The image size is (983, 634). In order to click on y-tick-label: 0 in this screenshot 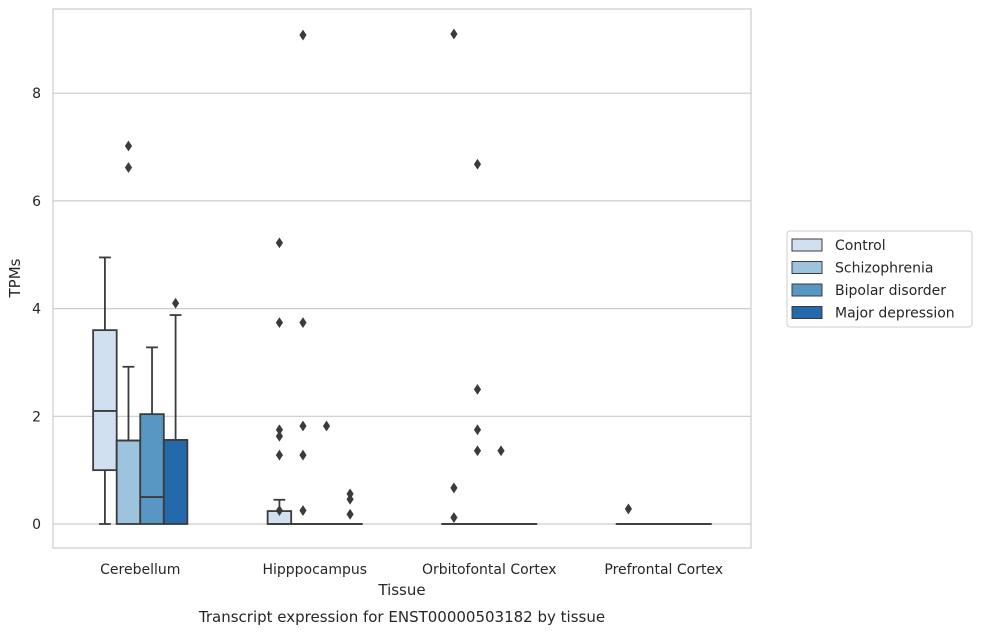, I will do `click(36, 525)`.